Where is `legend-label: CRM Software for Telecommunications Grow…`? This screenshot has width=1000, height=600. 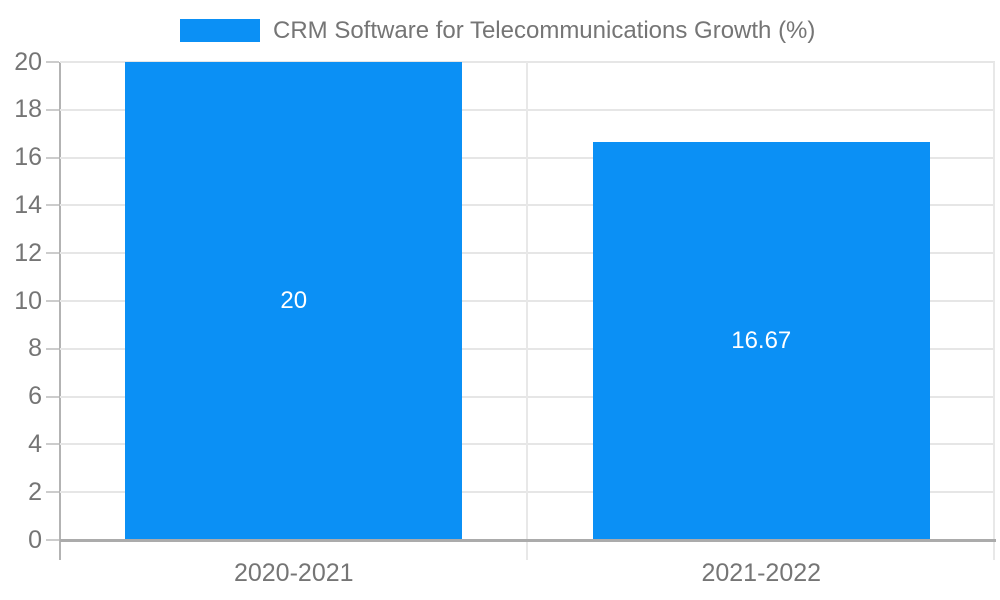
legend-label: CRM Software for Telecommunications Grow… is located at coordinates (544, 30).